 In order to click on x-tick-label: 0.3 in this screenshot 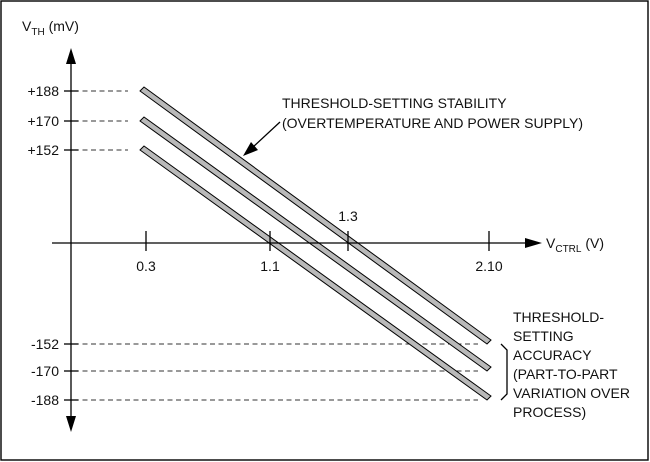, I will do `click(146, 266)`.